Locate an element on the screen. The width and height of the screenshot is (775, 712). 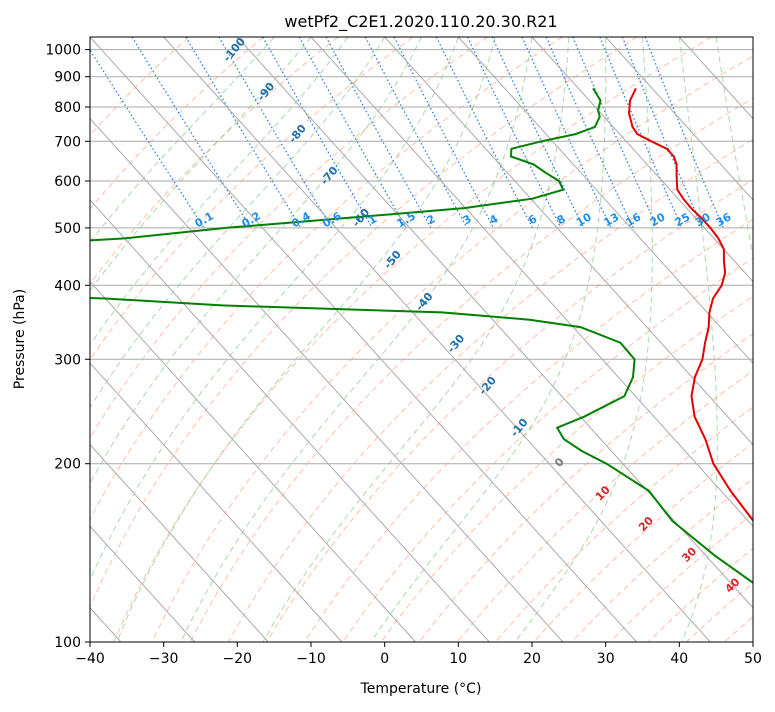
x-tick-label: 20 is located at coordinates (532, 659).